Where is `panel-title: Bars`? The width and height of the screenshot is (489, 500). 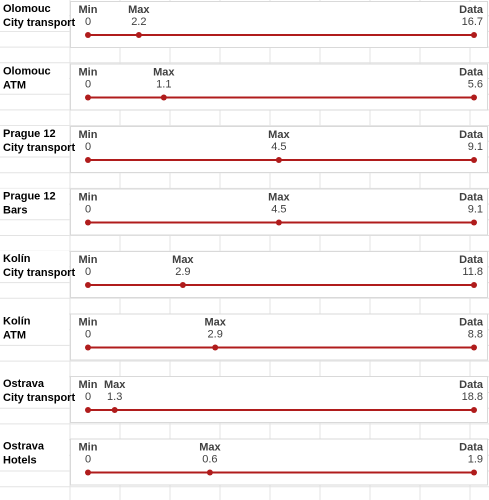
panel-title: Bars is located at coordinates (15, 210).